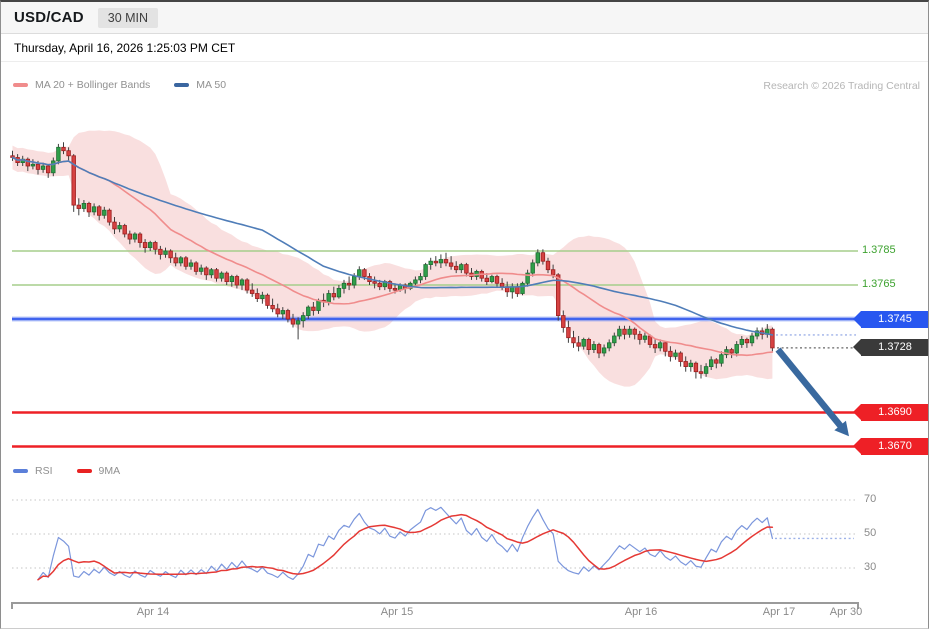  Describe the element at coordinates (33, 471) in the screenshot. I see `legend-rsi: RSI` at that location.